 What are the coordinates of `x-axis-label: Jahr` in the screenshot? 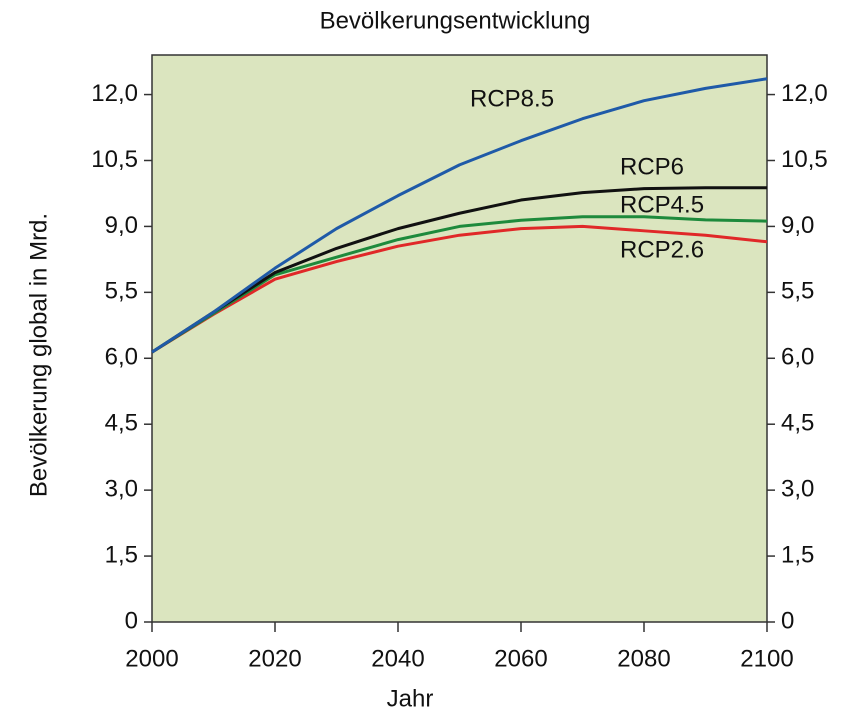 It's located at (410, 698).